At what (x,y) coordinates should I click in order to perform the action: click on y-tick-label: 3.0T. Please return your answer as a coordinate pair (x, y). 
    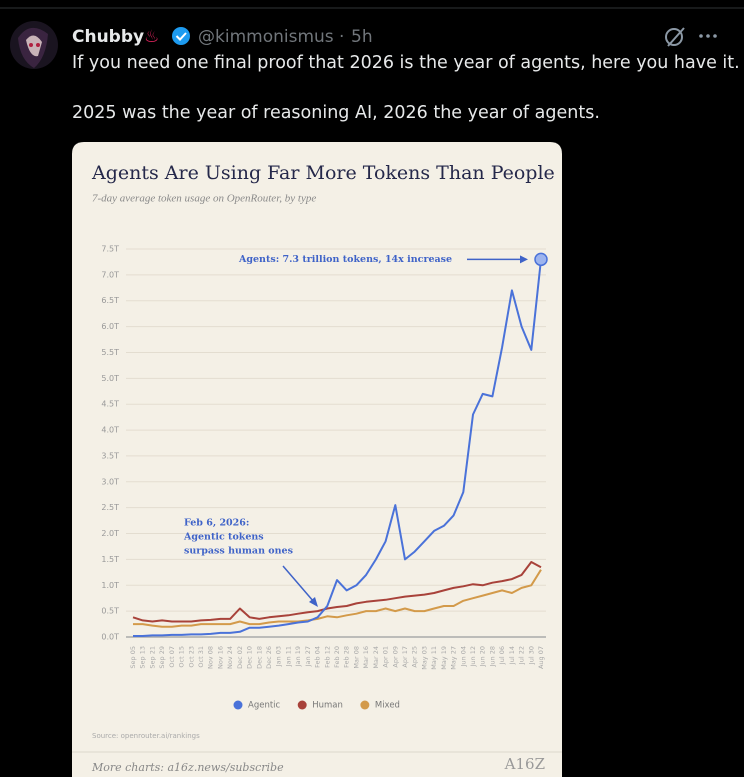
    Looking at the image, I should click on (110, 481).